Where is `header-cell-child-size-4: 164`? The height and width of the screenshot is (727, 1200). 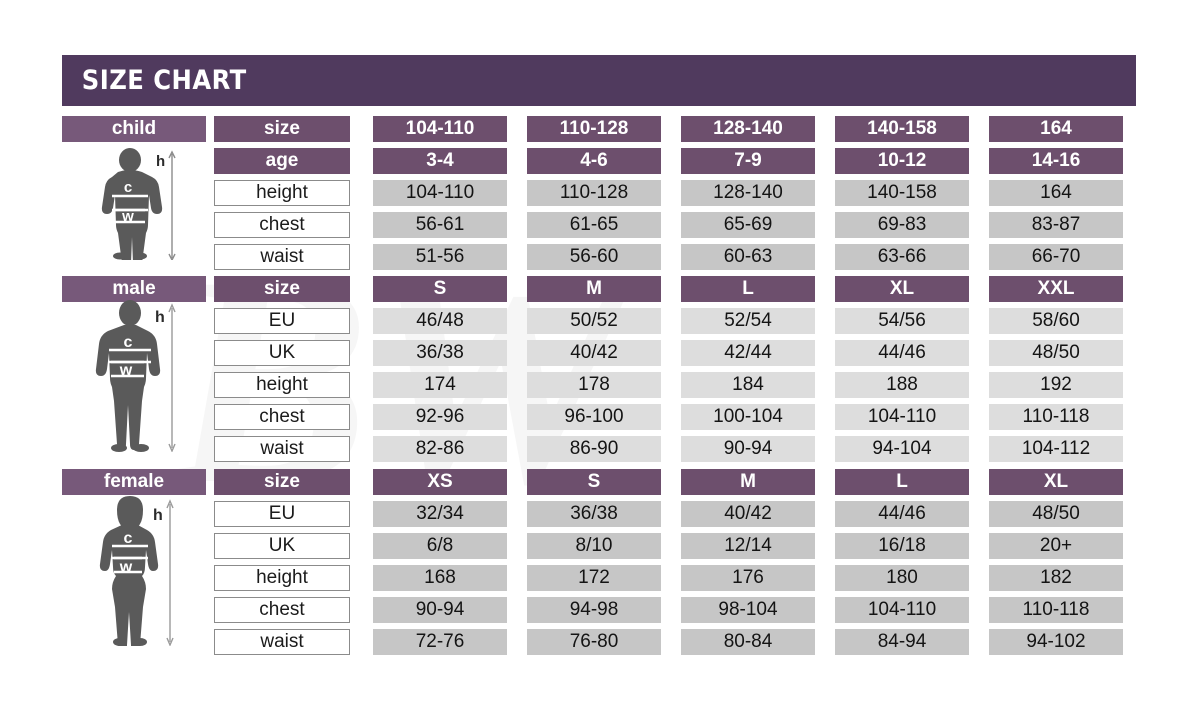
header-cell-child-size-4: 164 is located at coordinates (1056, 129).